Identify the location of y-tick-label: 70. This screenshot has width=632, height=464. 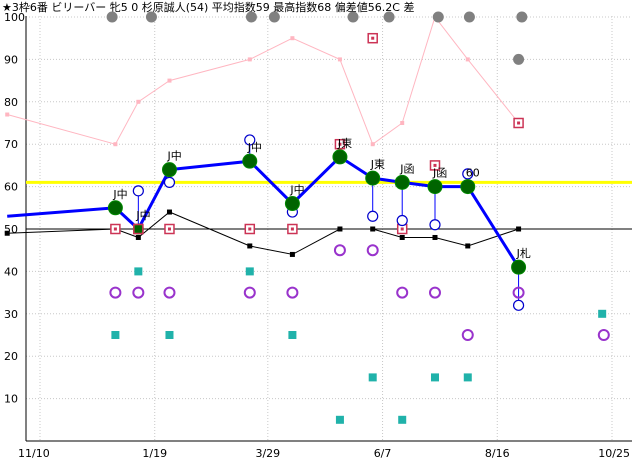
(11, 144).